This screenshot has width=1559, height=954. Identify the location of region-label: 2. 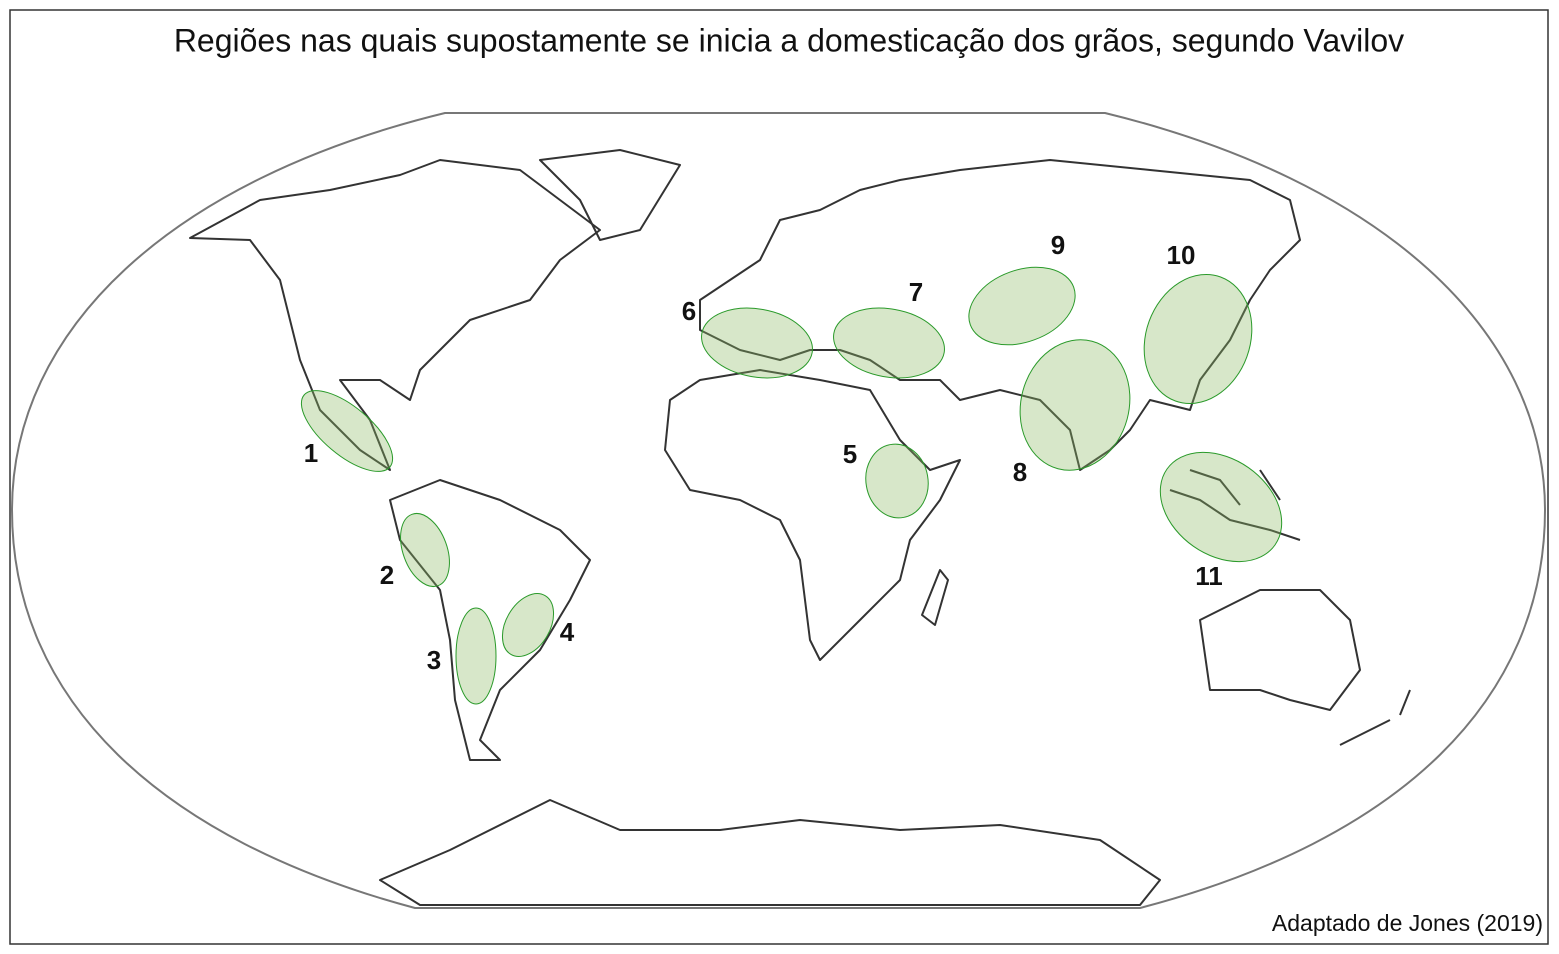
(387, 575).